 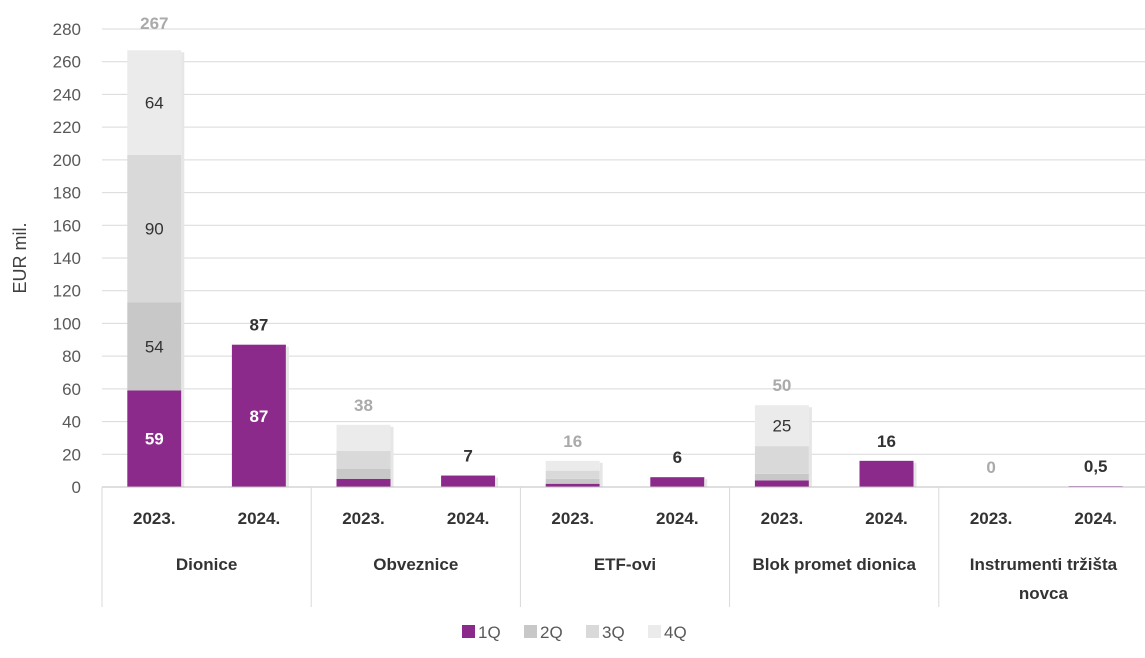 I want to click on y-tick-label: 240, so click(x=67, y=94).